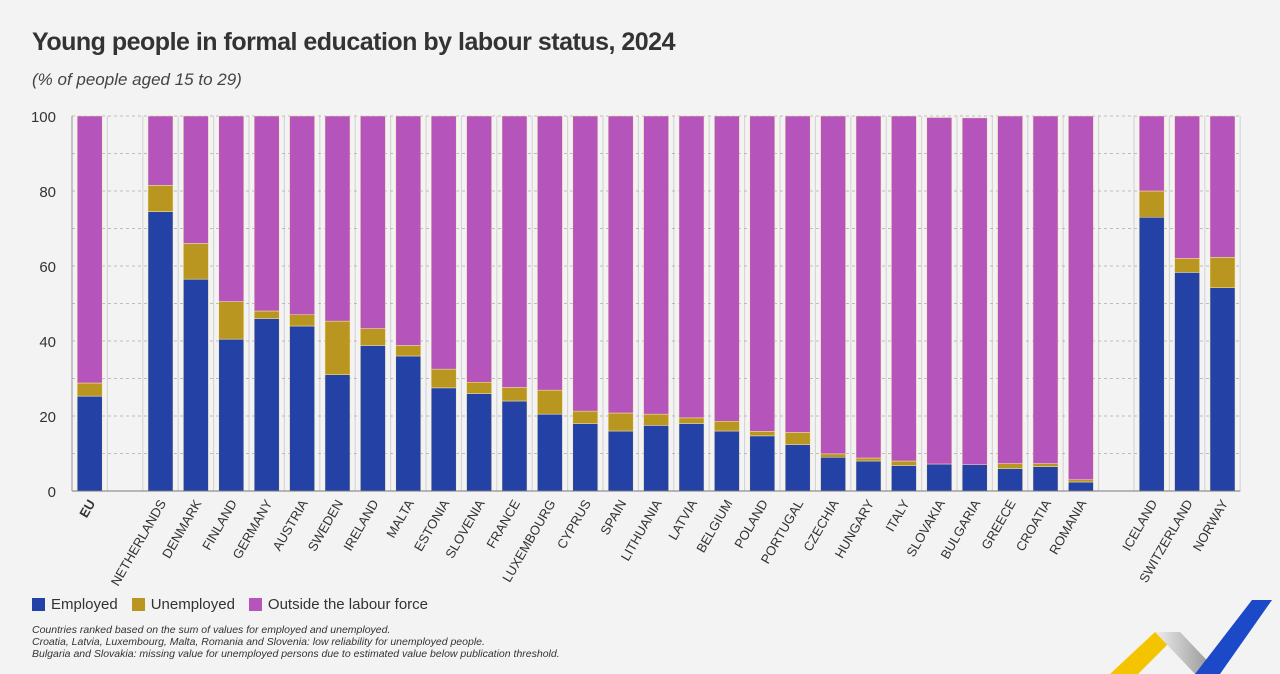 The height and width of the screenshot is (674, 1280). I want to click on chart-subtitle: (% of people aged 15 to 29), so click(137, 79).